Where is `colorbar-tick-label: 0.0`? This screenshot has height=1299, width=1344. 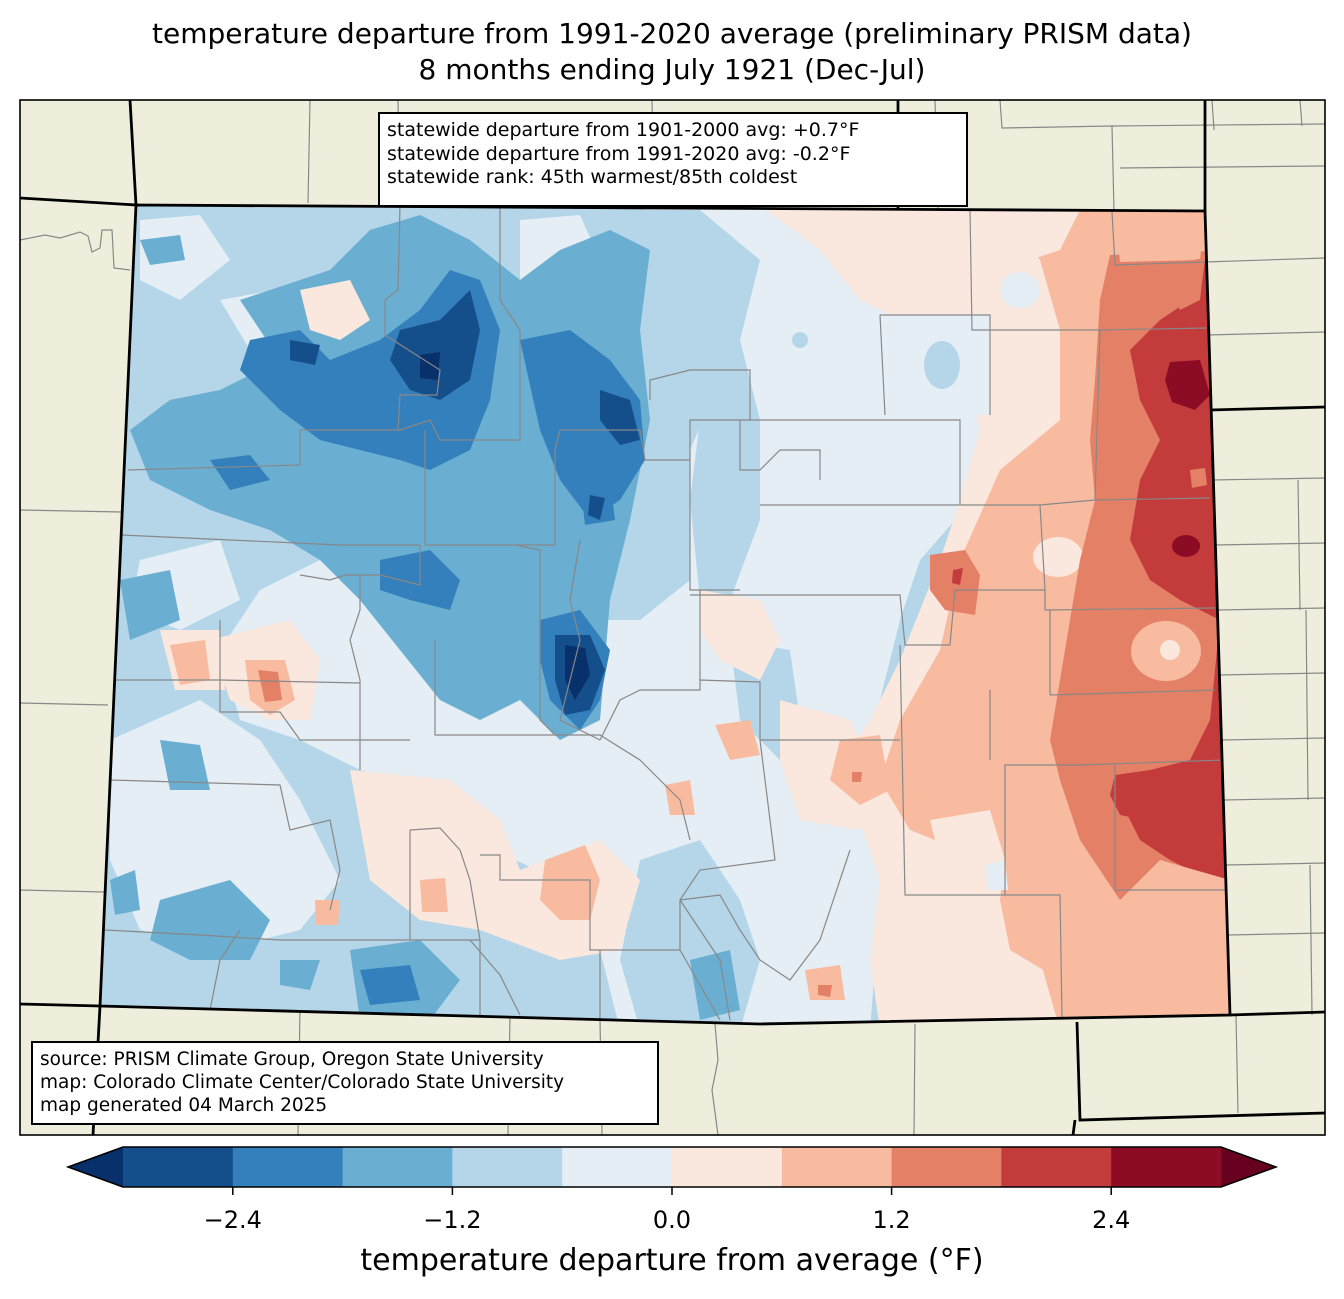 colorbar-tick-label: 0.0 is located at coordinates (672, 1220).